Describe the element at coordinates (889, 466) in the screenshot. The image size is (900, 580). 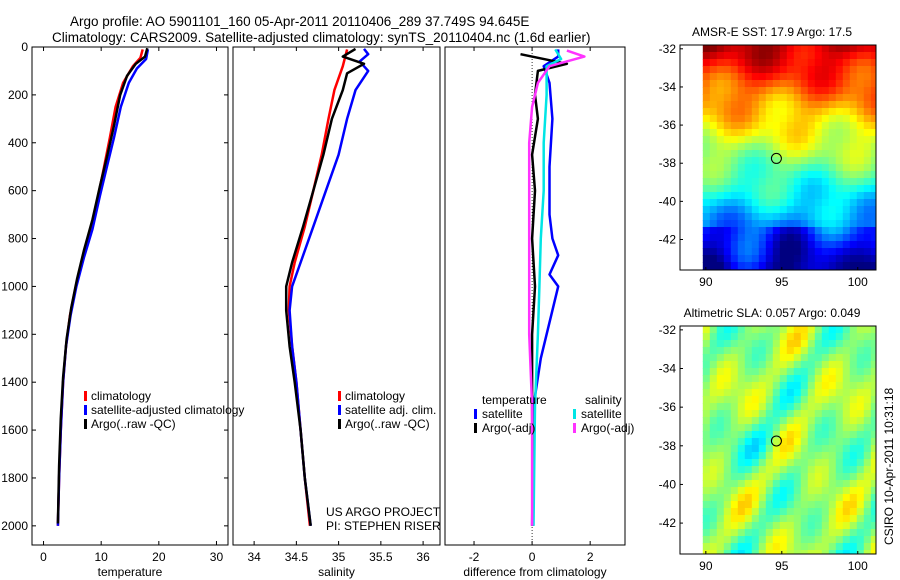
I see `side-credit-label: CSIRO 10-Apr-2011 10:31:18` at that location.